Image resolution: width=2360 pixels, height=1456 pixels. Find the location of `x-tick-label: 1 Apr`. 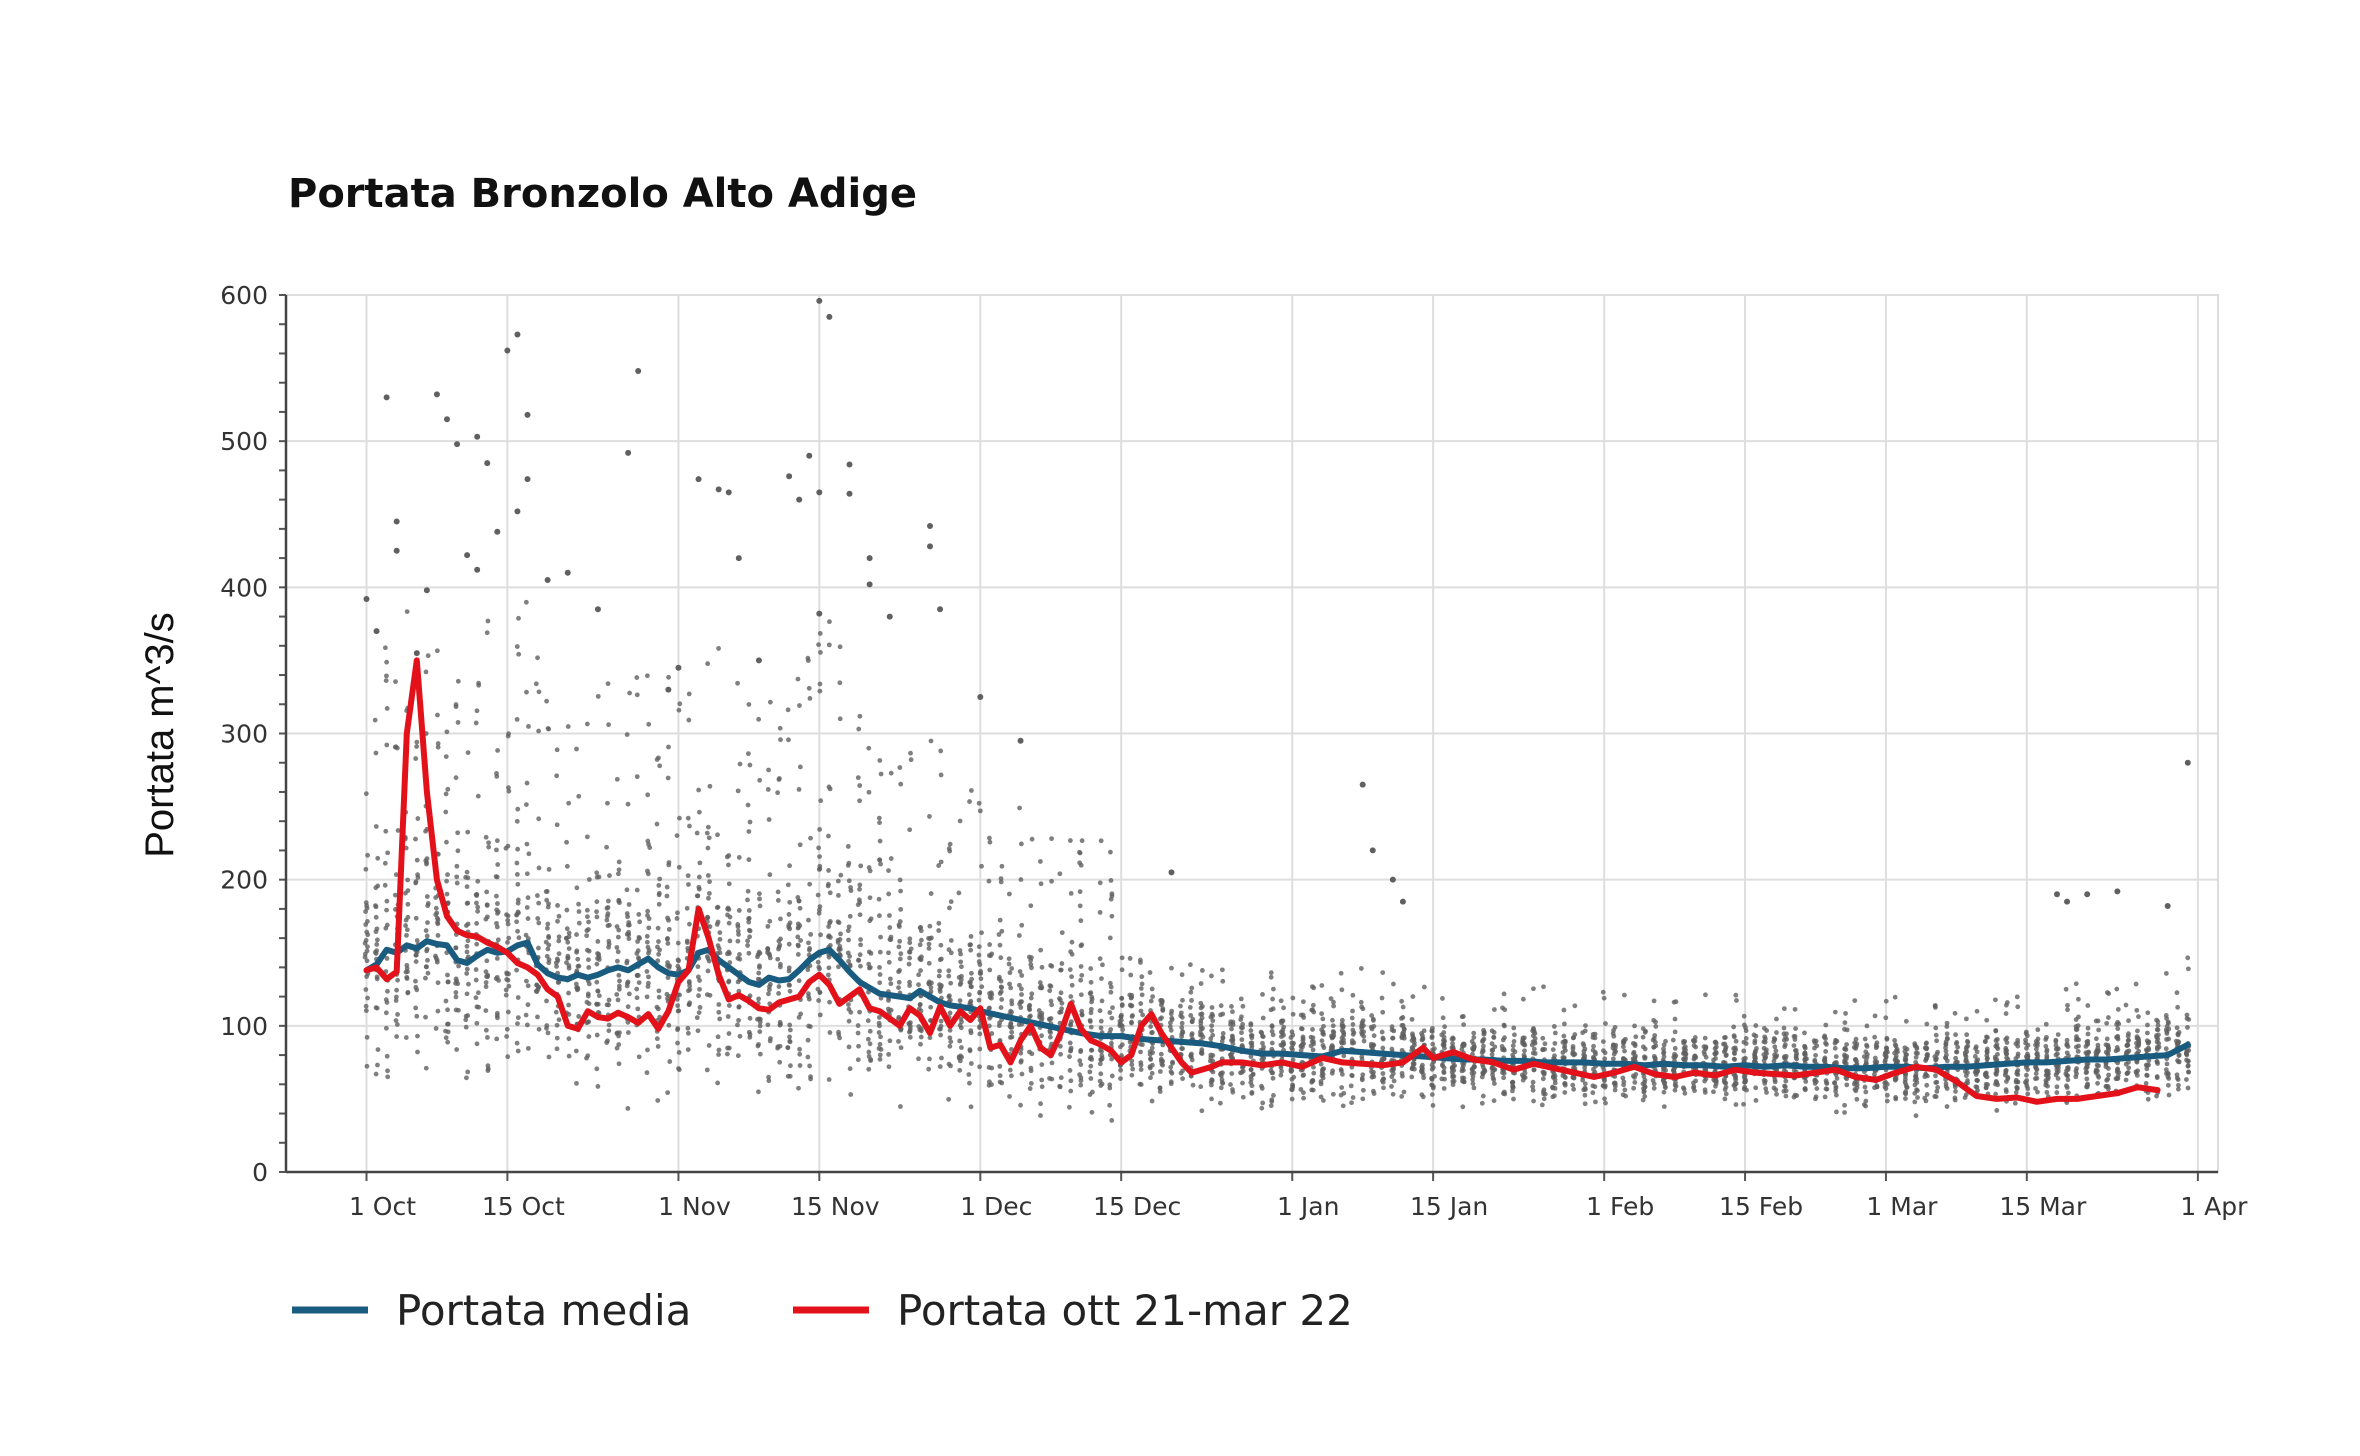

x-tick-label: 1 Apr is located at coordinates (2214, 1206).